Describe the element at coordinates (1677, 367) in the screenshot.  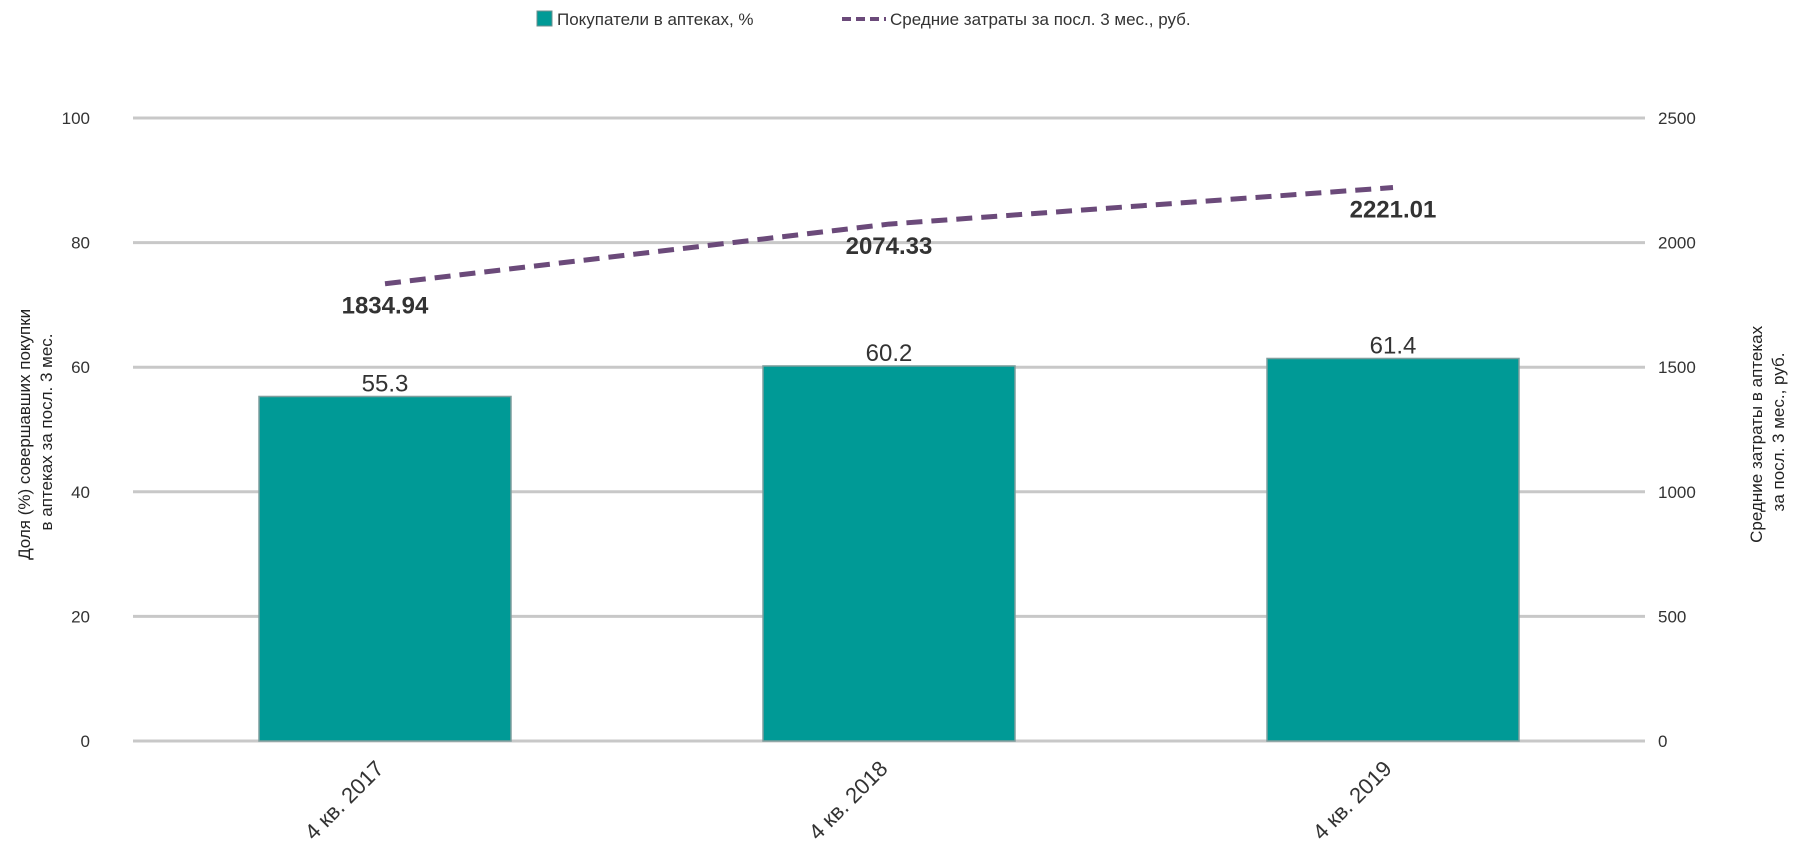
I see `right-tick-label: 1500` at that location.